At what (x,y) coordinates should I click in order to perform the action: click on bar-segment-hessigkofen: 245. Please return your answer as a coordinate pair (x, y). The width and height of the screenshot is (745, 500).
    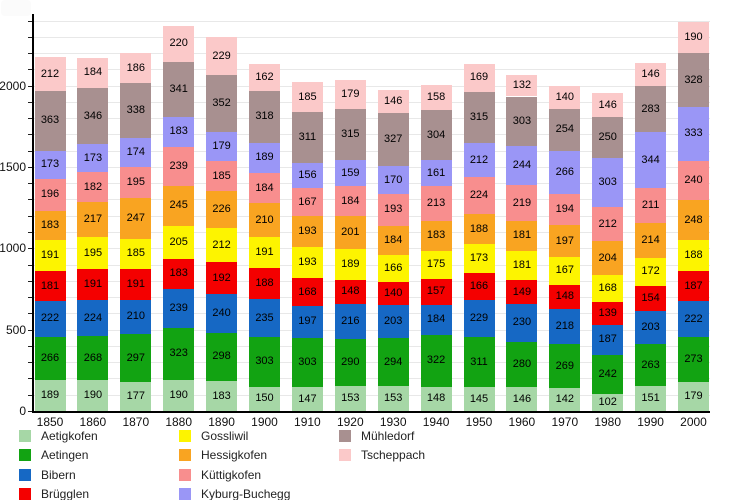
    Looking at the image, I should click on (179, 205).